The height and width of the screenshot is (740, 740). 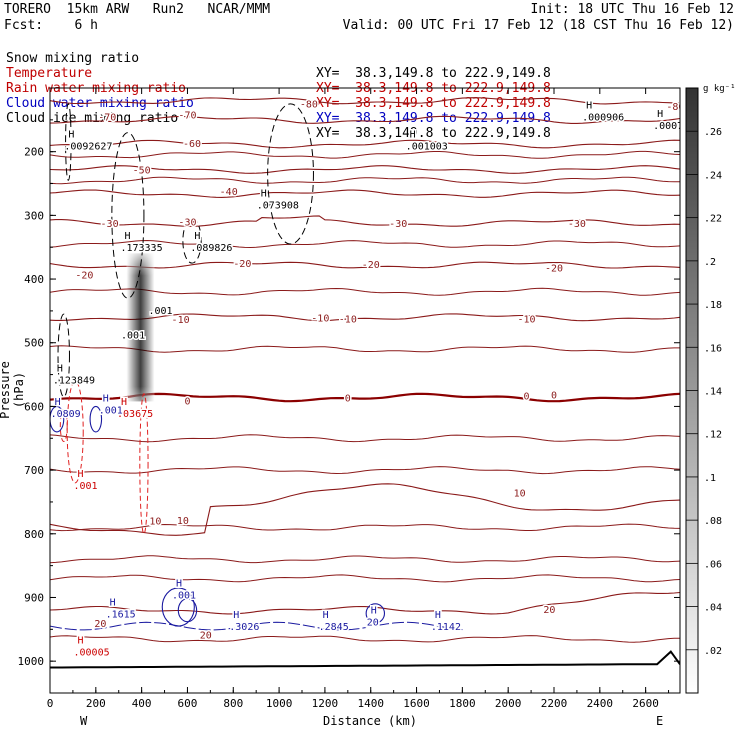 I want to click on field-name: Cloud ice mixing ratio, so click(x=92, y=118).